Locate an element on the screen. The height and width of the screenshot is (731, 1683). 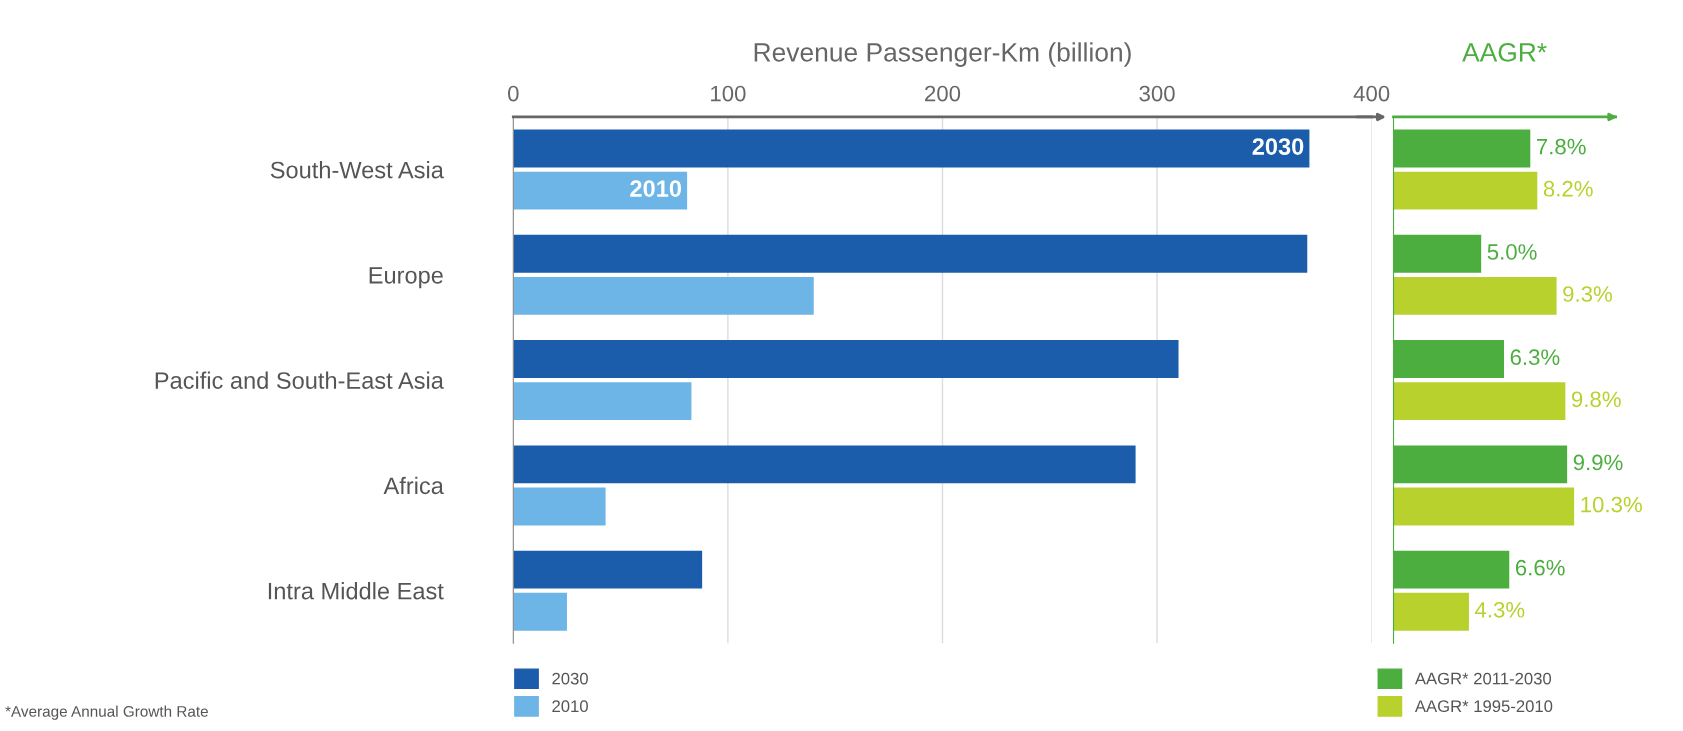
data-label: 8.2% is located at coordinates (1568, 188).